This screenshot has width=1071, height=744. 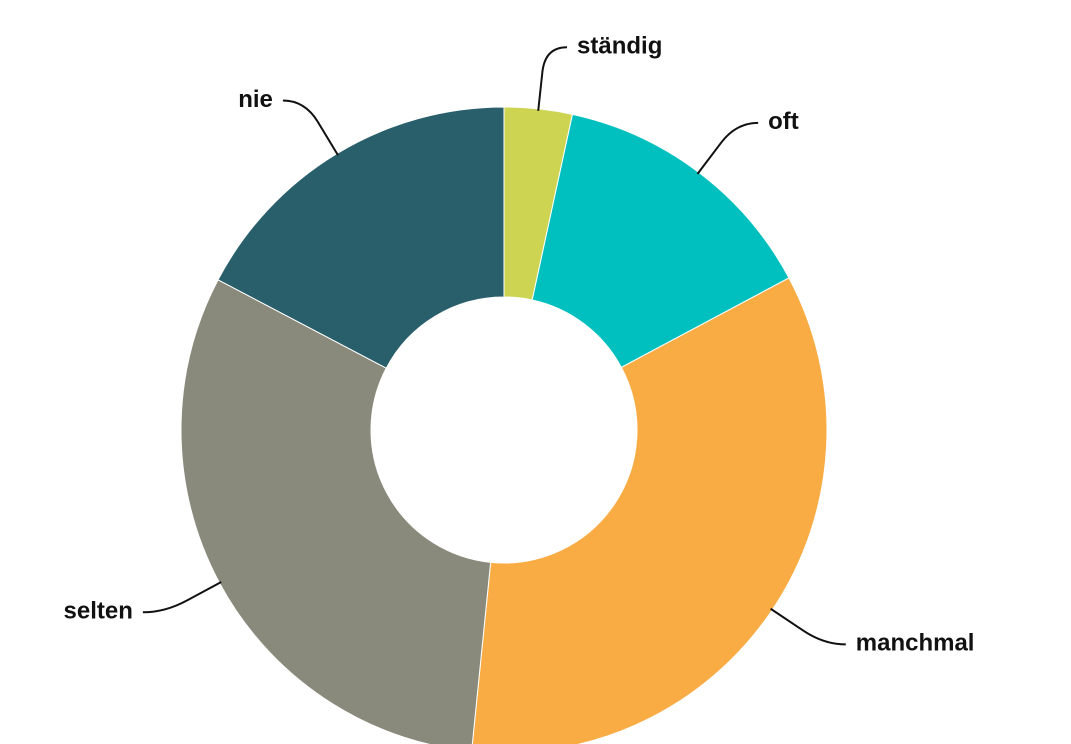 What do you see at coordinates (98, 611) in the screenshot?
I see `slice-label: selten` at bounding box center [98, 611].